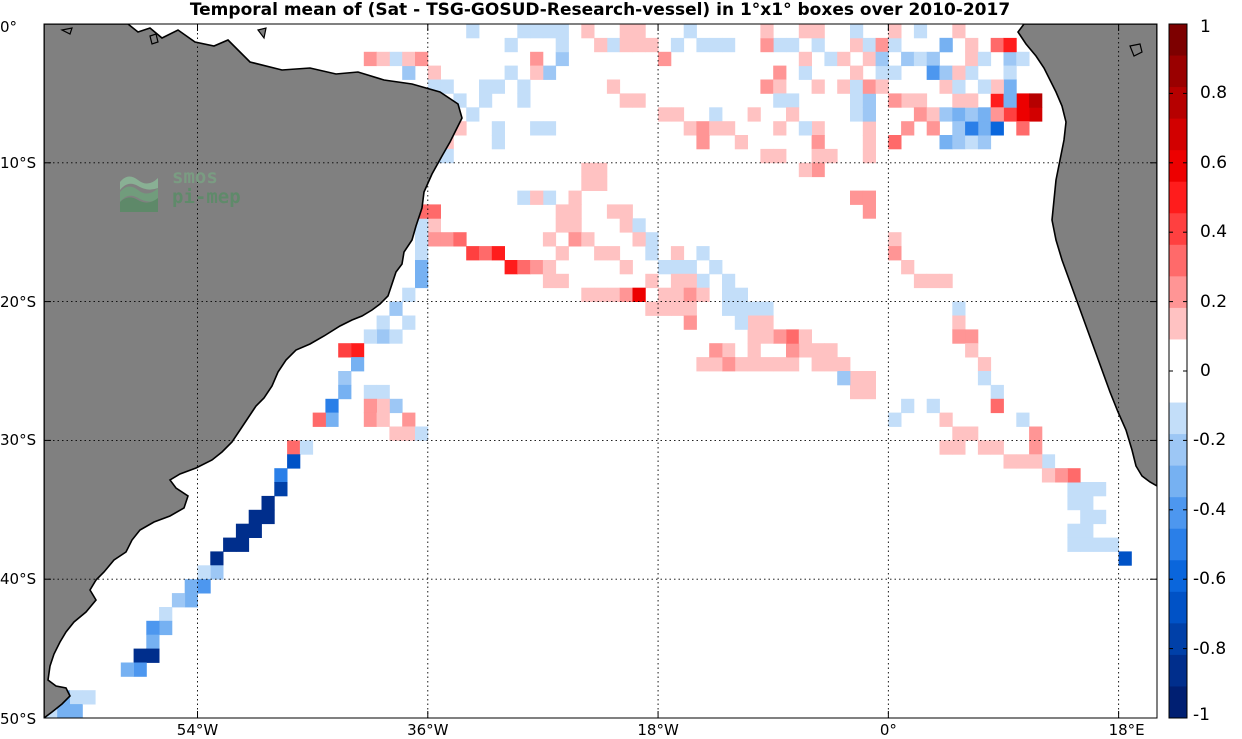  What do you see at coordinates (197, 730) in the screenshot?
I see `x-axis-label: 54°W` at bounding box center [197, 730].